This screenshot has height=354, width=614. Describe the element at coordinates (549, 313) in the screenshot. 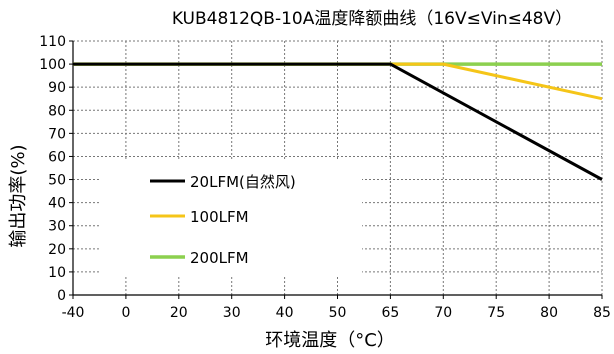

I see `x-tick-label: 80` at that location.